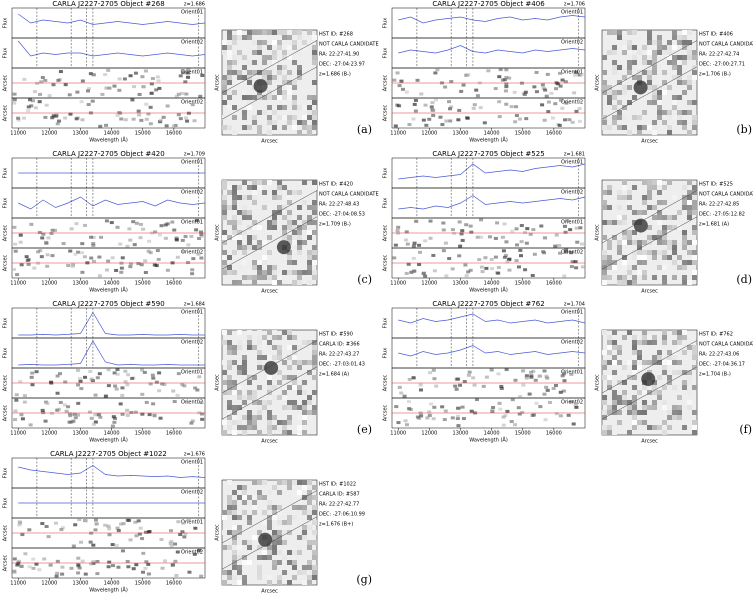 This screenshot has height=601, width=753. I want to click on redshift: z=1.686, so click(194, 5).